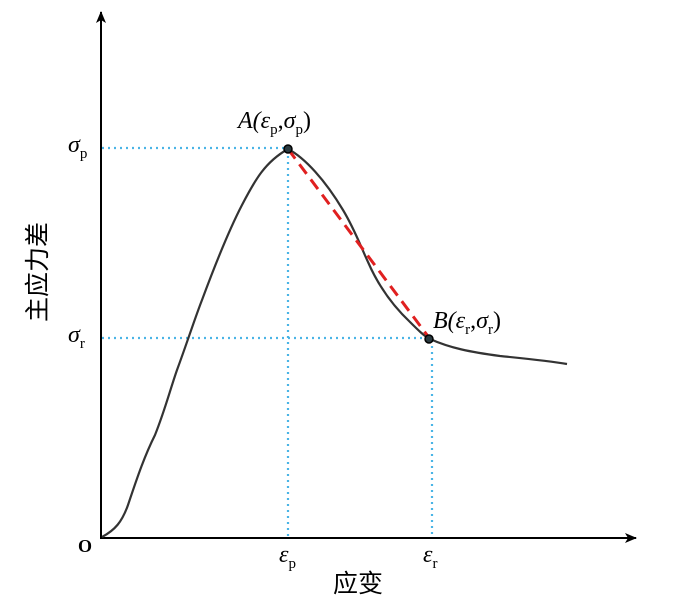 The image size is (700, 606). What do you see at coordinates (359, 244) in the screenshot?
I see `secant-line-a-b` at bounding box center [359, 244].